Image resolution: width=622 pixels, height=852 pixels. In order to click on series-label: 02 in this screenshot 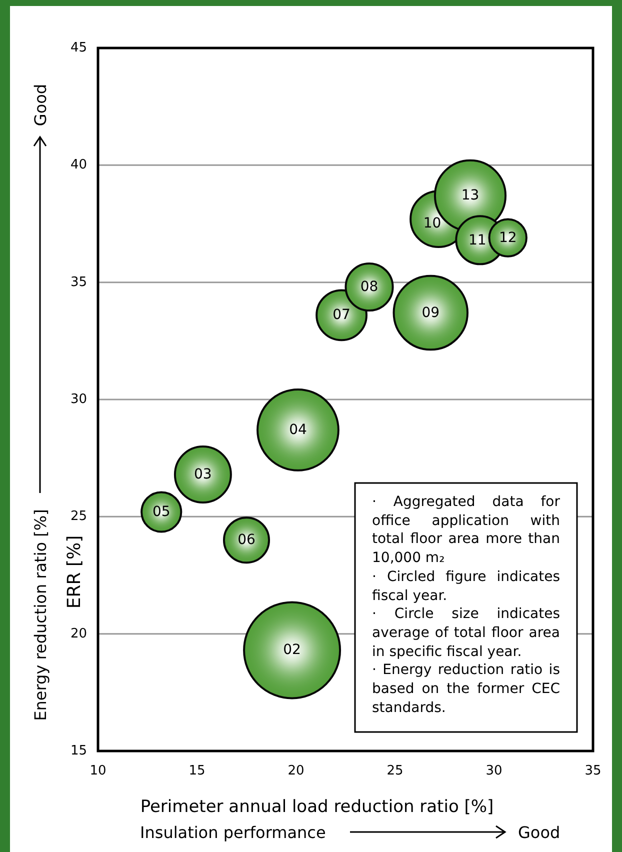, I will do `click(292, 650)`.